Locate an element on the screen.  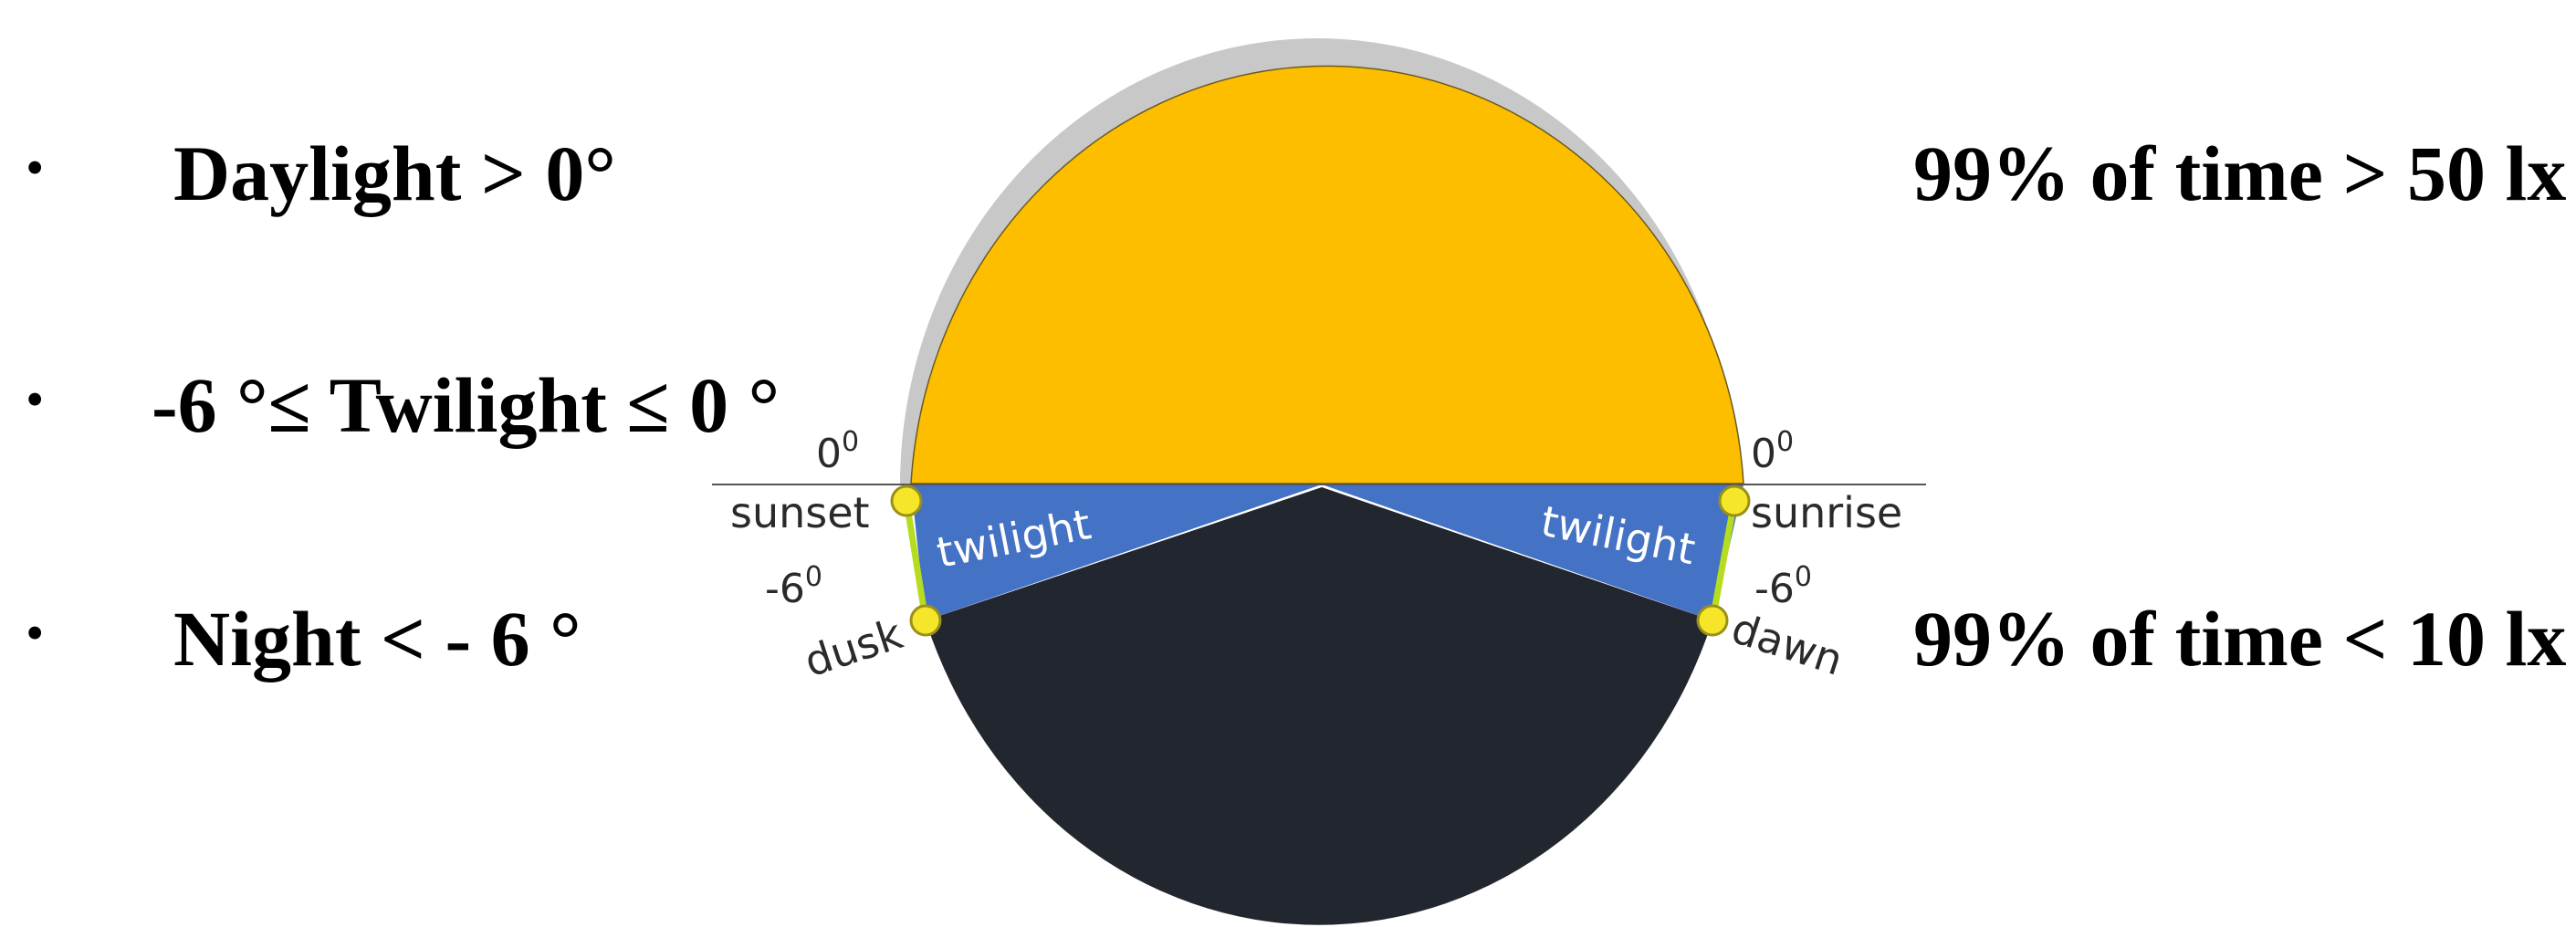
dawn-edge is located at coordinates (1724, 560).